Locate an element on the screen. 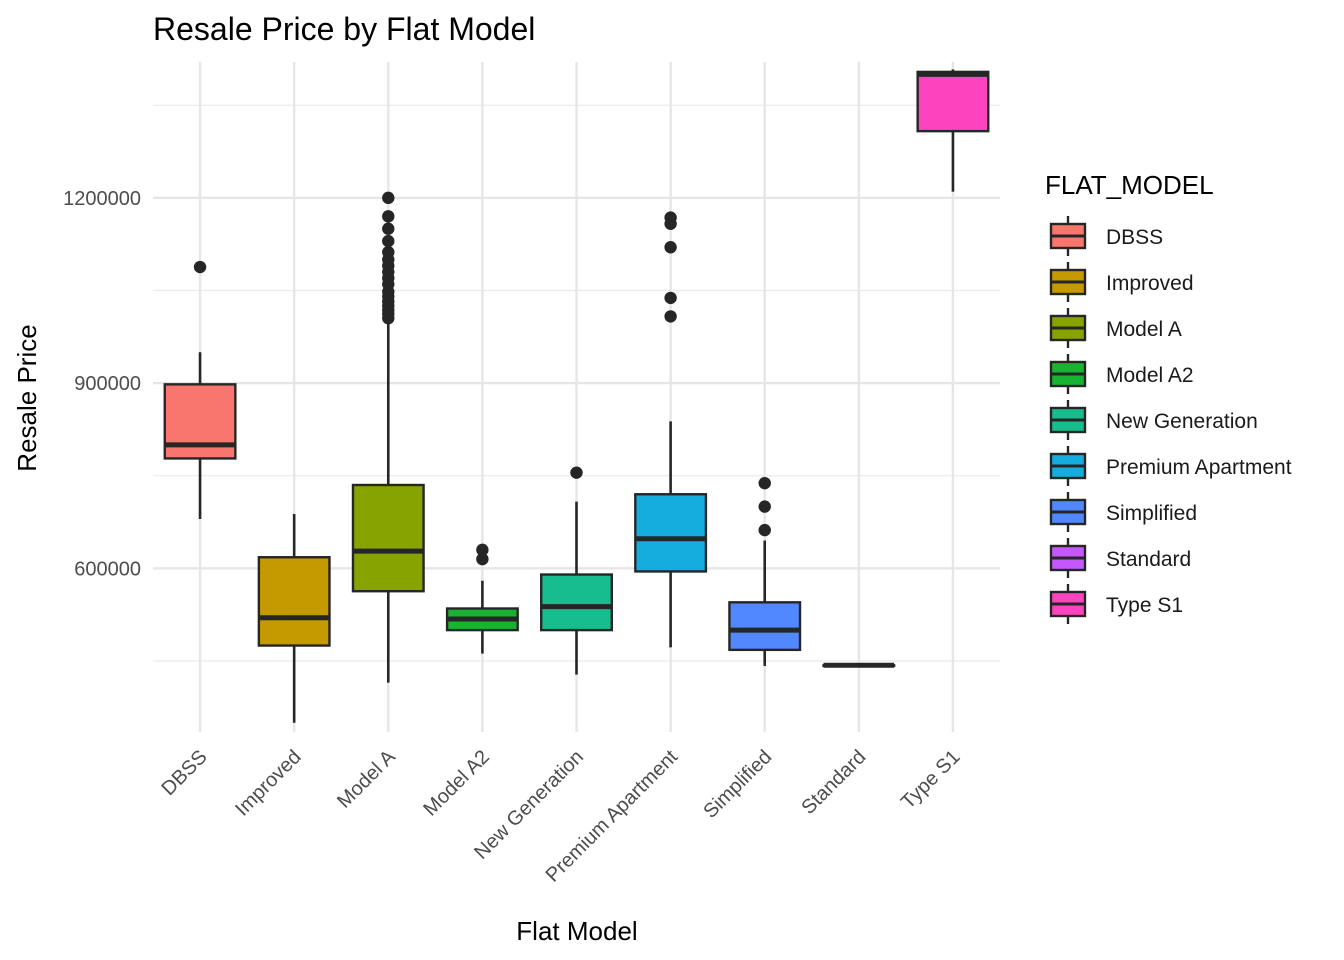 This screenshot has width=1344, height=960. legend-item: Premium Apartment is located at coordinates (1170, 466).